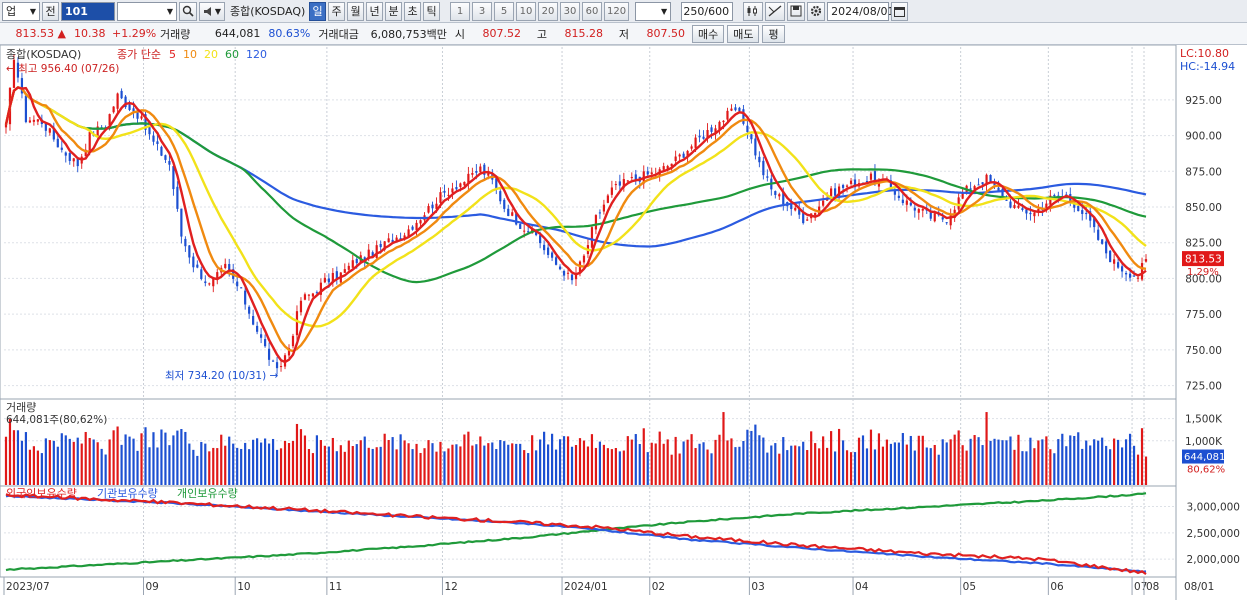  I want to click on minute-preset-120: 120, so click(617, 11).